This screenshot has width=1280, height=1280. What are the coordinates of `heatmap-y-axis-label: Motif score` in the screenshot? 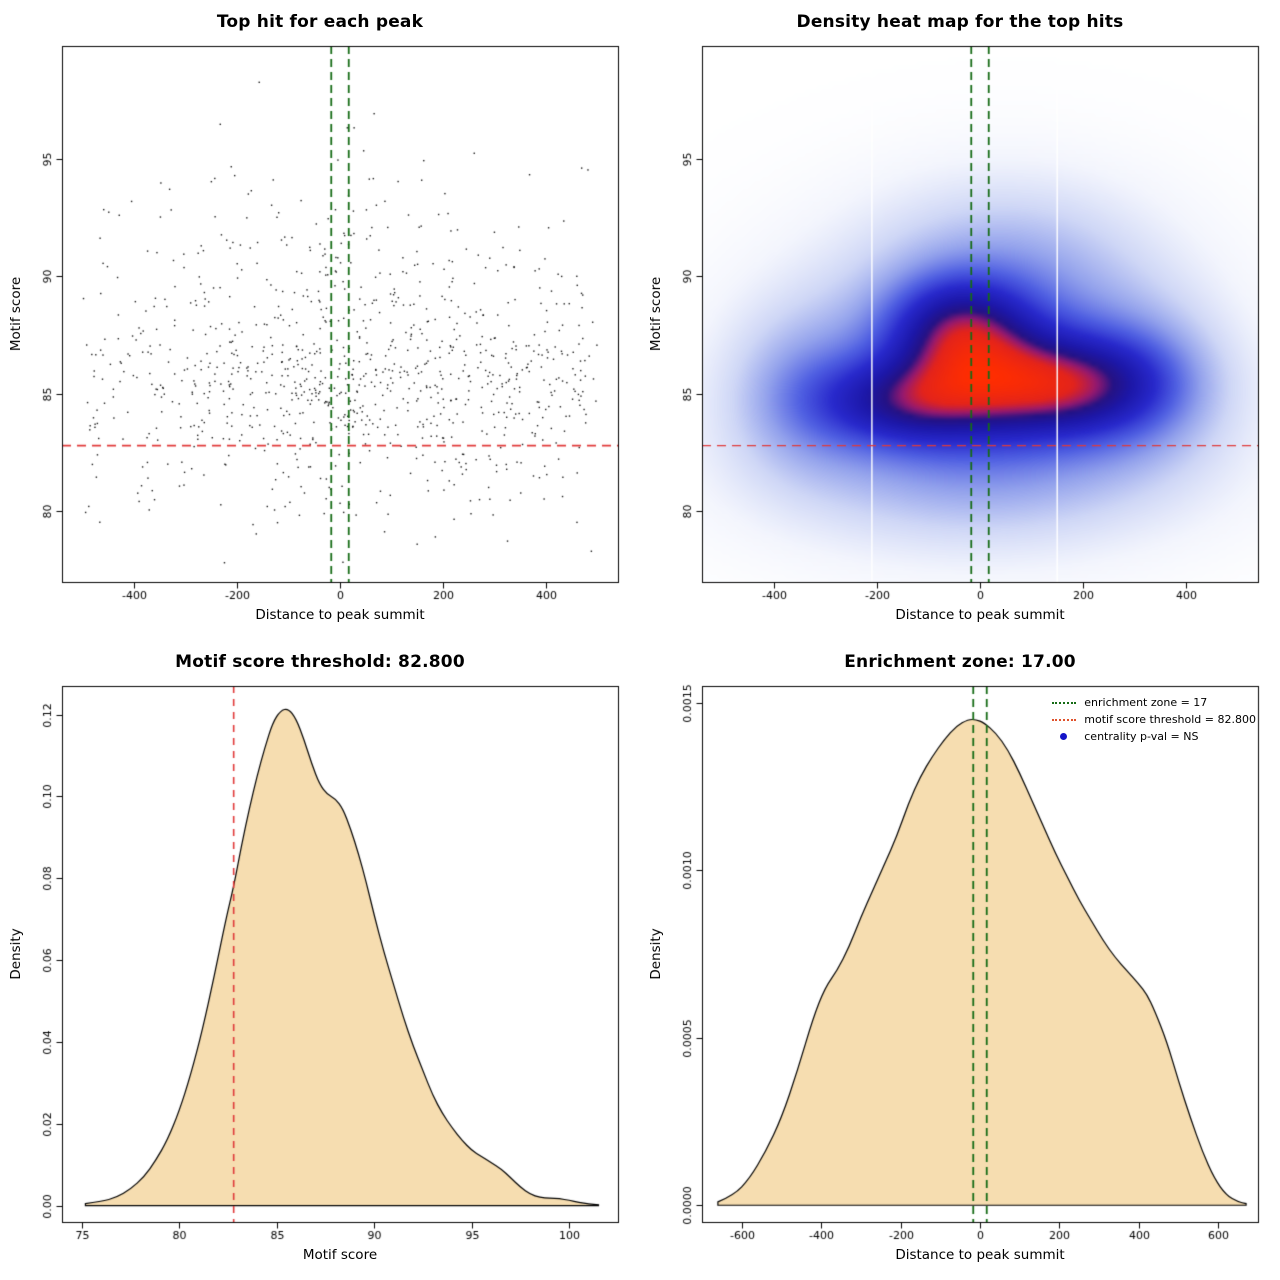 It's located at (656, 314).